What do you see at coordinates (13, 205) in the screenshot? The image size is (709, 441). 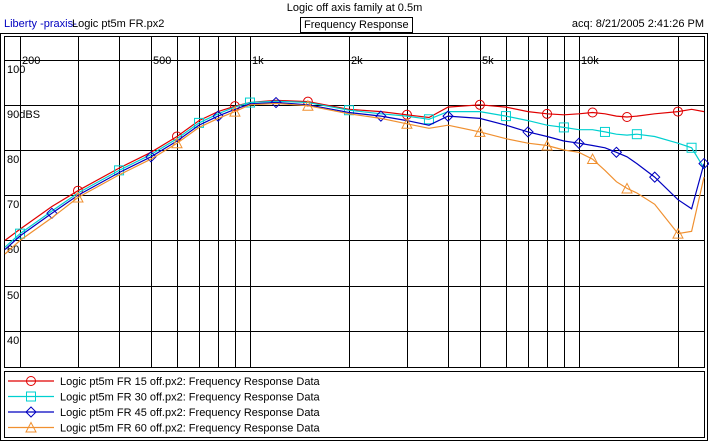 I see `y-tick-label: 70` at bounding box center [13, 205].